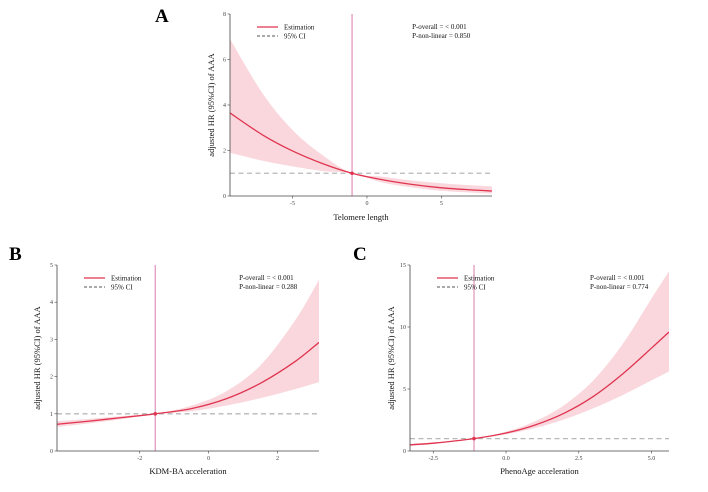 The height and width of the screenshot is (492, 708). Describe the element at coordinates (277, 459) in the screenshot. I see `x-tick-label: 2` at that location.